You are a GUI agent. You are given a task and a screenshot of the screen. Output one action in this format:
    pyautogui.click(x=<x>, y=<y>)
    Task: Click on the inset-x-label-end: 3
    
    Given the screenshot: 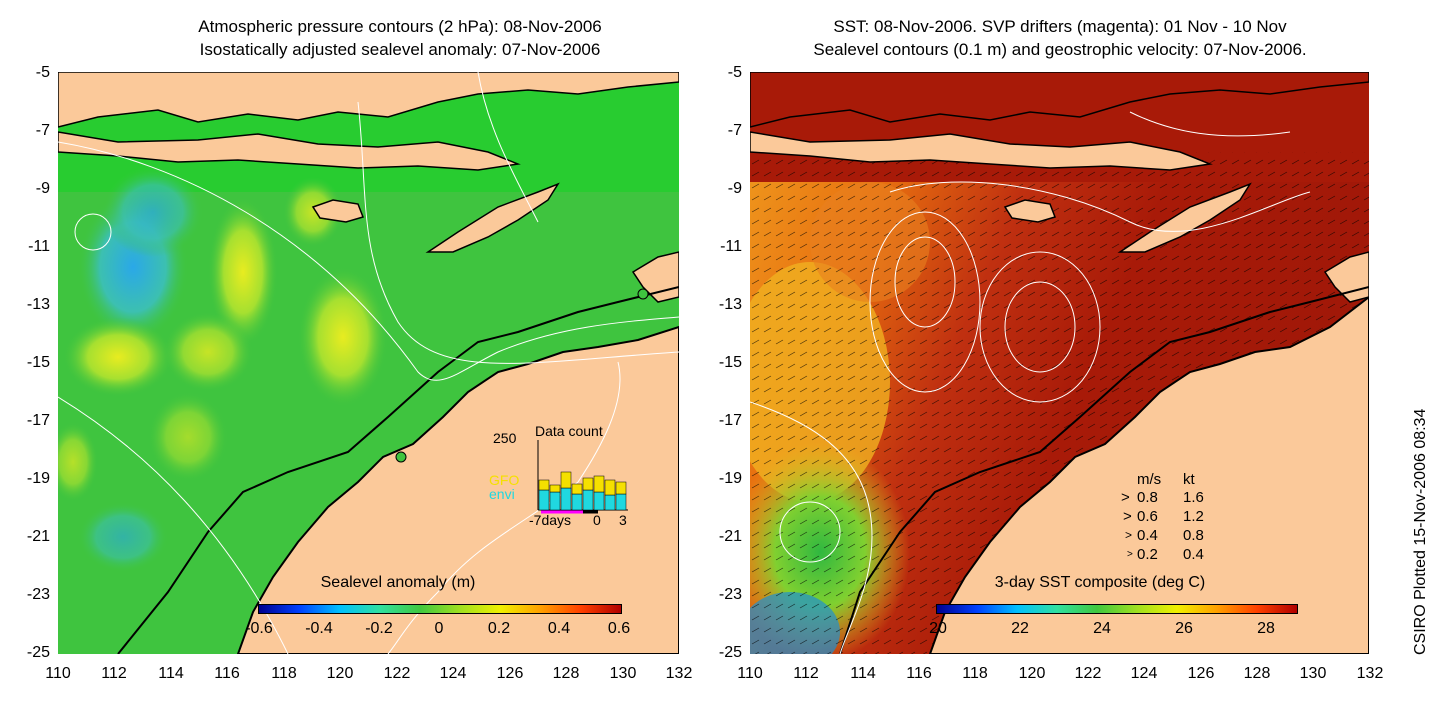 What is the action you would take?
    pyautogui.click(x=623, y=520)
    